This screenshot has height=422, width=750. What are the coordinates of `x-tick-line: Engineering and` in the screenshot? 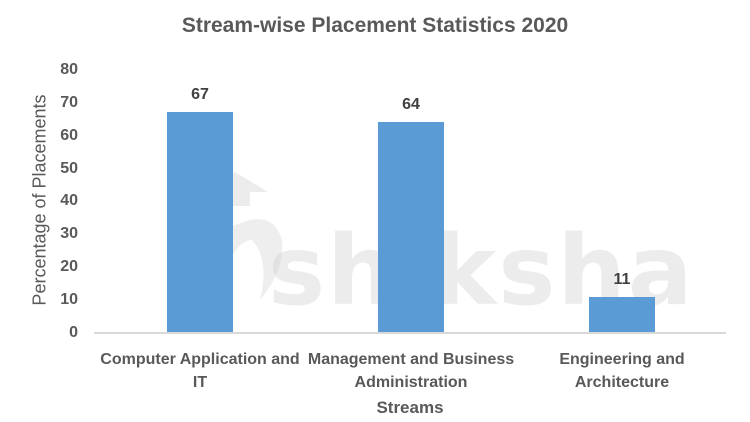 It's located at (622, 359).